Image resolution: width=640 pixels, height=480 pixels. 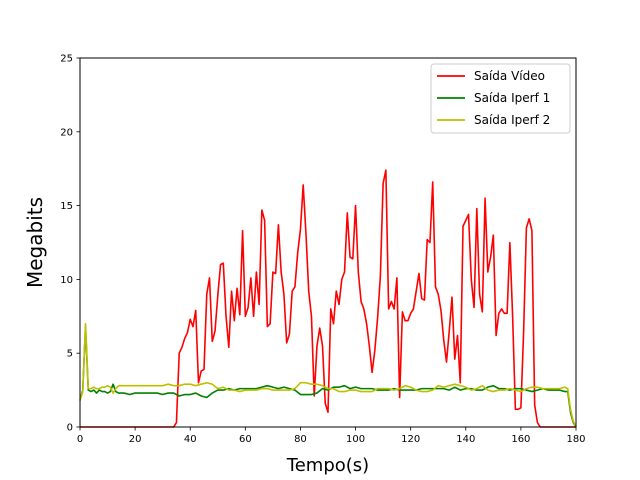 What do you see at coordinates (327, 465) in the screenshot?
I see `x-axis-title: Tempo(s)` at bounding box center [327, 465].